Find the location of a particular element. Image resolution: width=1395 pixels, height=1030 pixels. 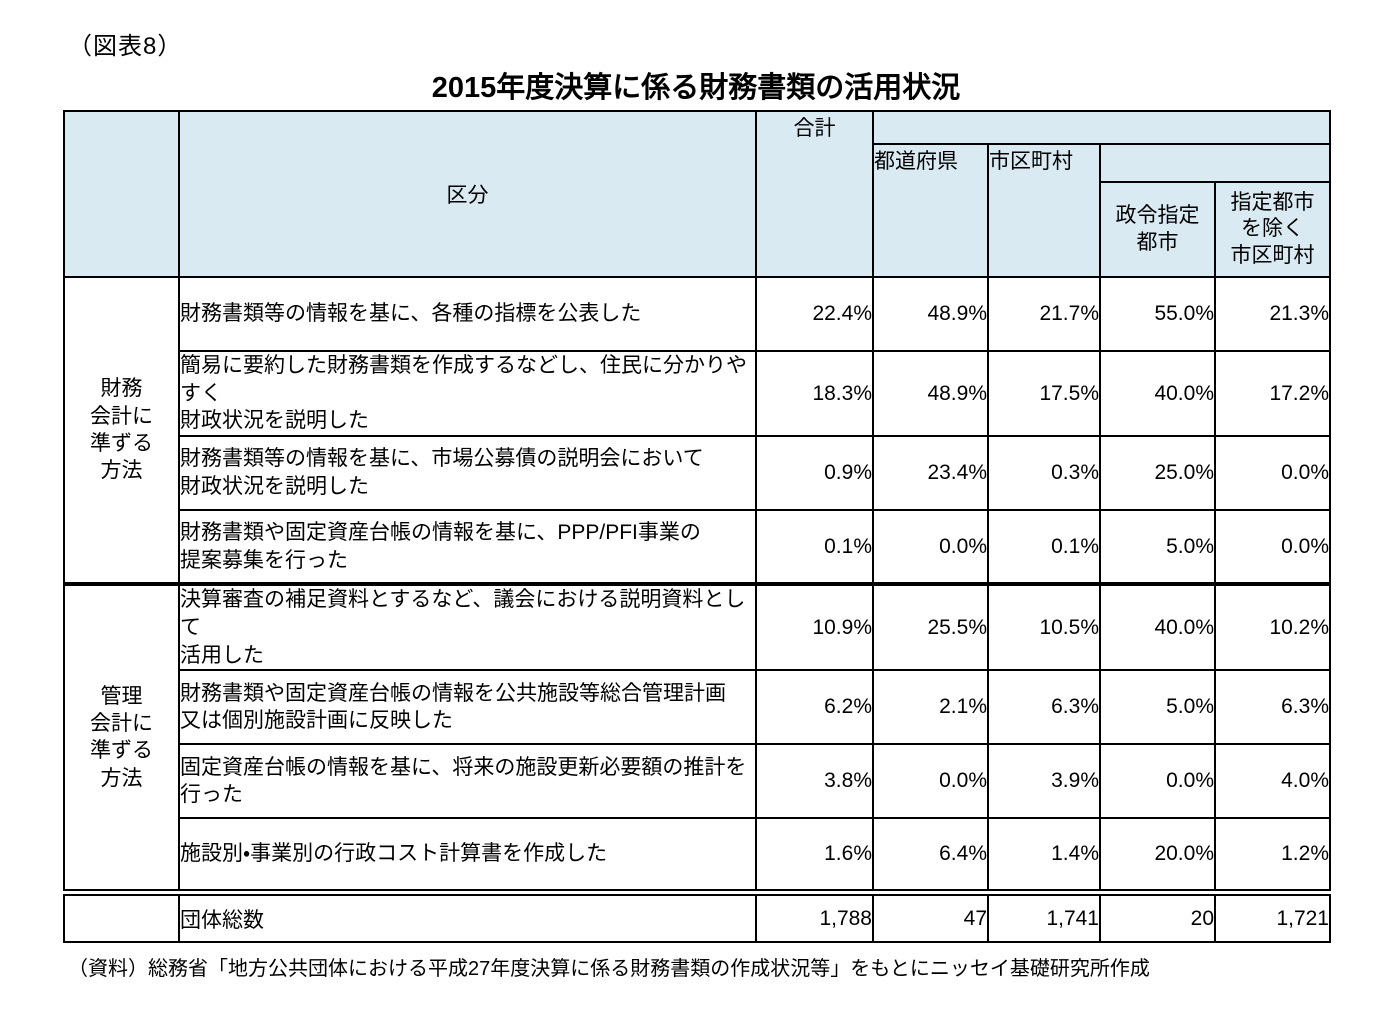

value-cell: 2.1% is located at coordinates (930, 707).